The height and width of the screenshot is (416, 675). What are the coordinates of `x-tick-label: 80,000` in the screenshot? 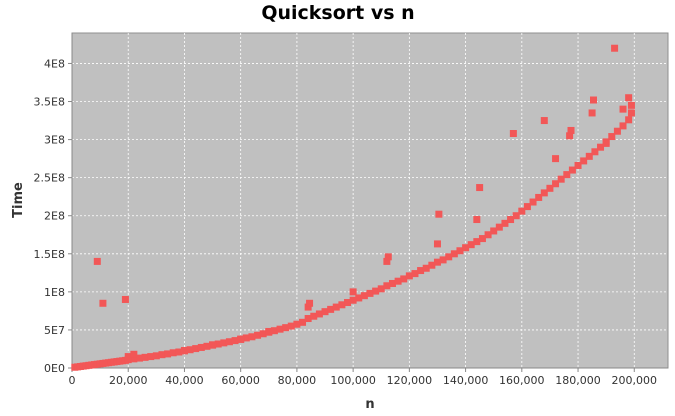 It's located at (297, 380).